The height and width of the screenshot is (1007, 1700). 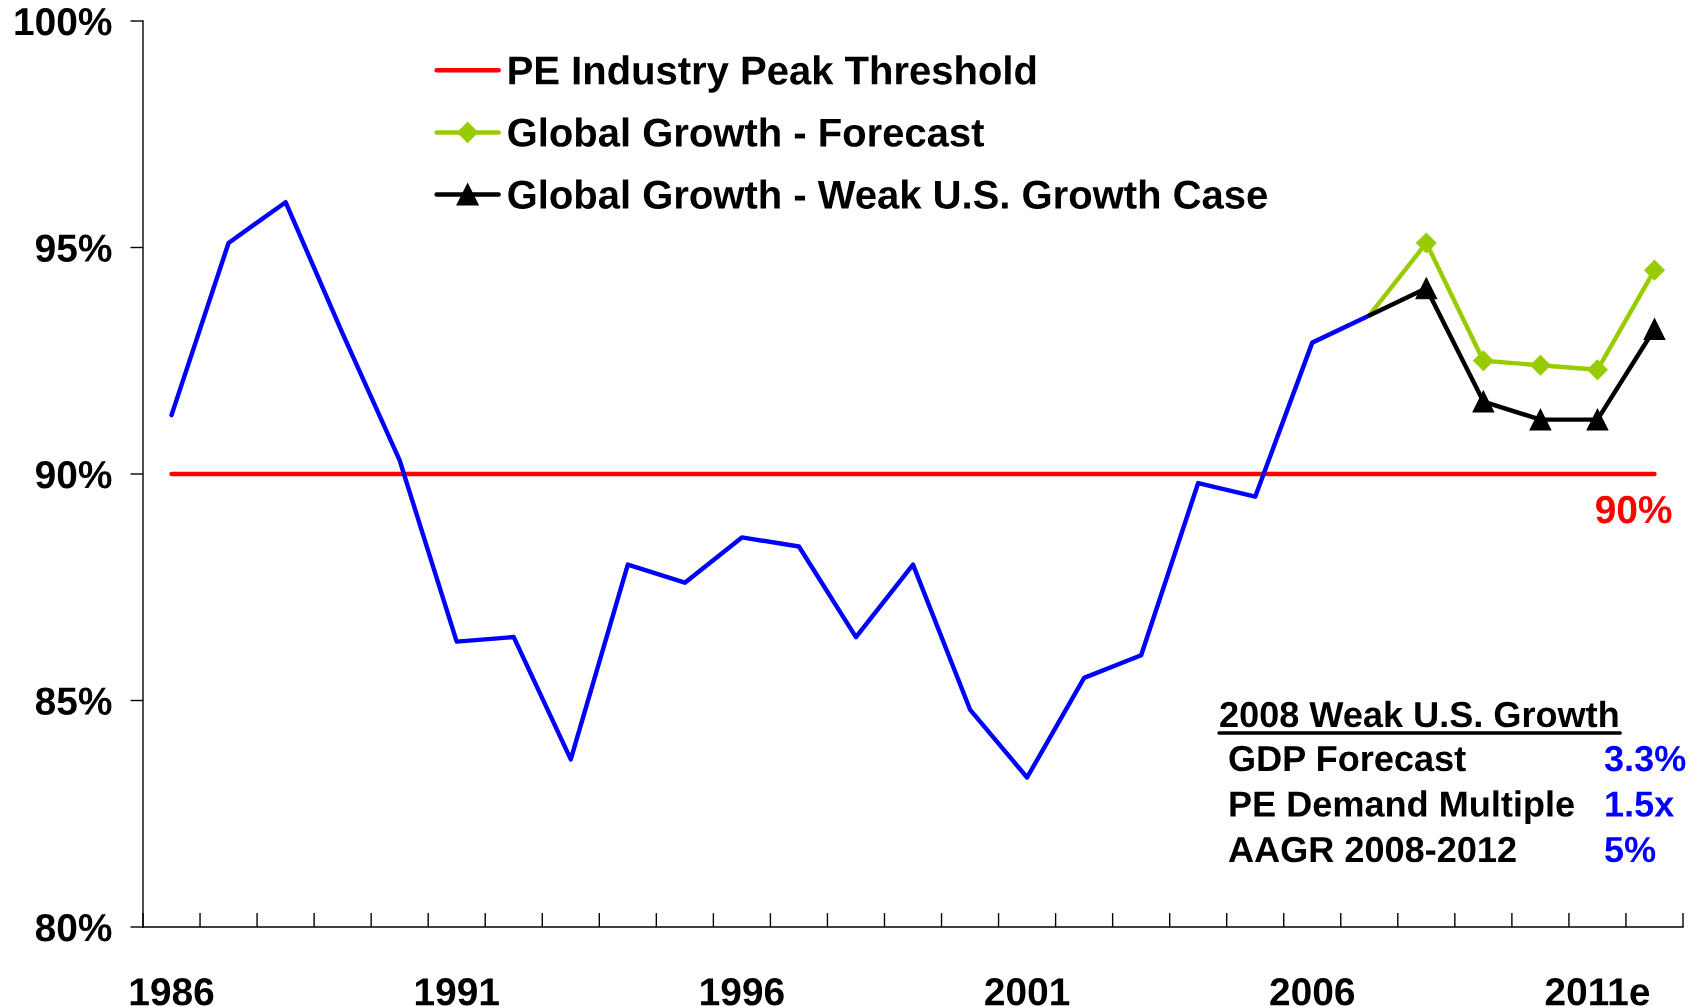 What do you see at coordinates (1630, 849) in the screenshot?
I see `annotation: 5%` at bounding box center [1630, 849].